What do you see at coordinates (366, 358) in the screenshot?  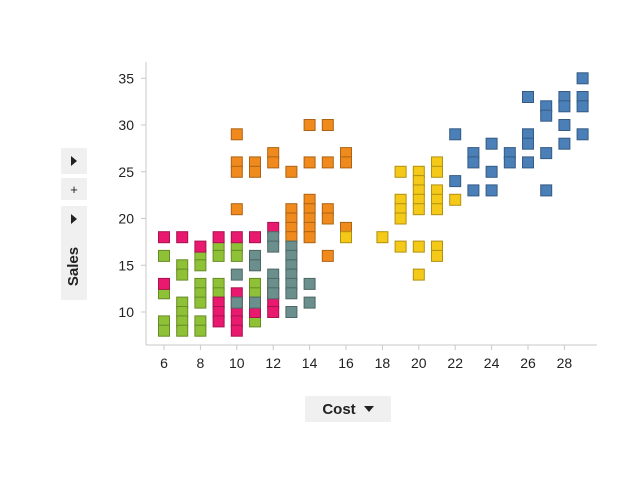 I see `x-axis-ticks: 6 8 10 12 14 16 18 20 22 24 26 28` at bounding box center [366, 358].